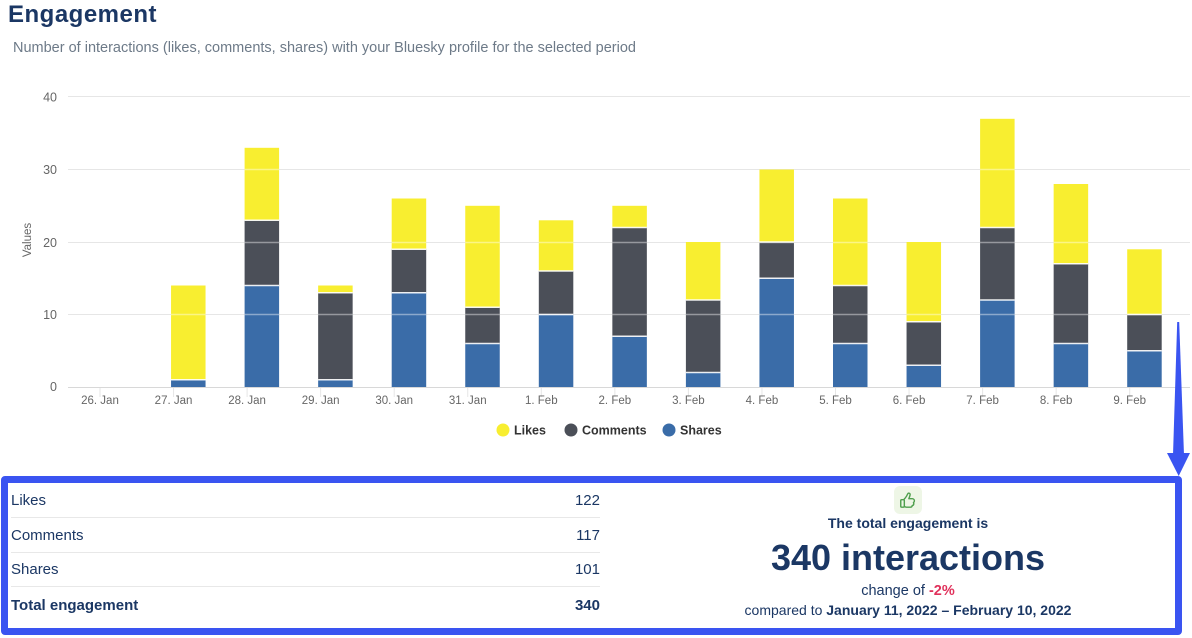 This screenshot has width=1192, height=638. What do you see at coordinates (28, 240) in the screenshot?
I see `svg-text: Values` at bounding box center [28, 240].